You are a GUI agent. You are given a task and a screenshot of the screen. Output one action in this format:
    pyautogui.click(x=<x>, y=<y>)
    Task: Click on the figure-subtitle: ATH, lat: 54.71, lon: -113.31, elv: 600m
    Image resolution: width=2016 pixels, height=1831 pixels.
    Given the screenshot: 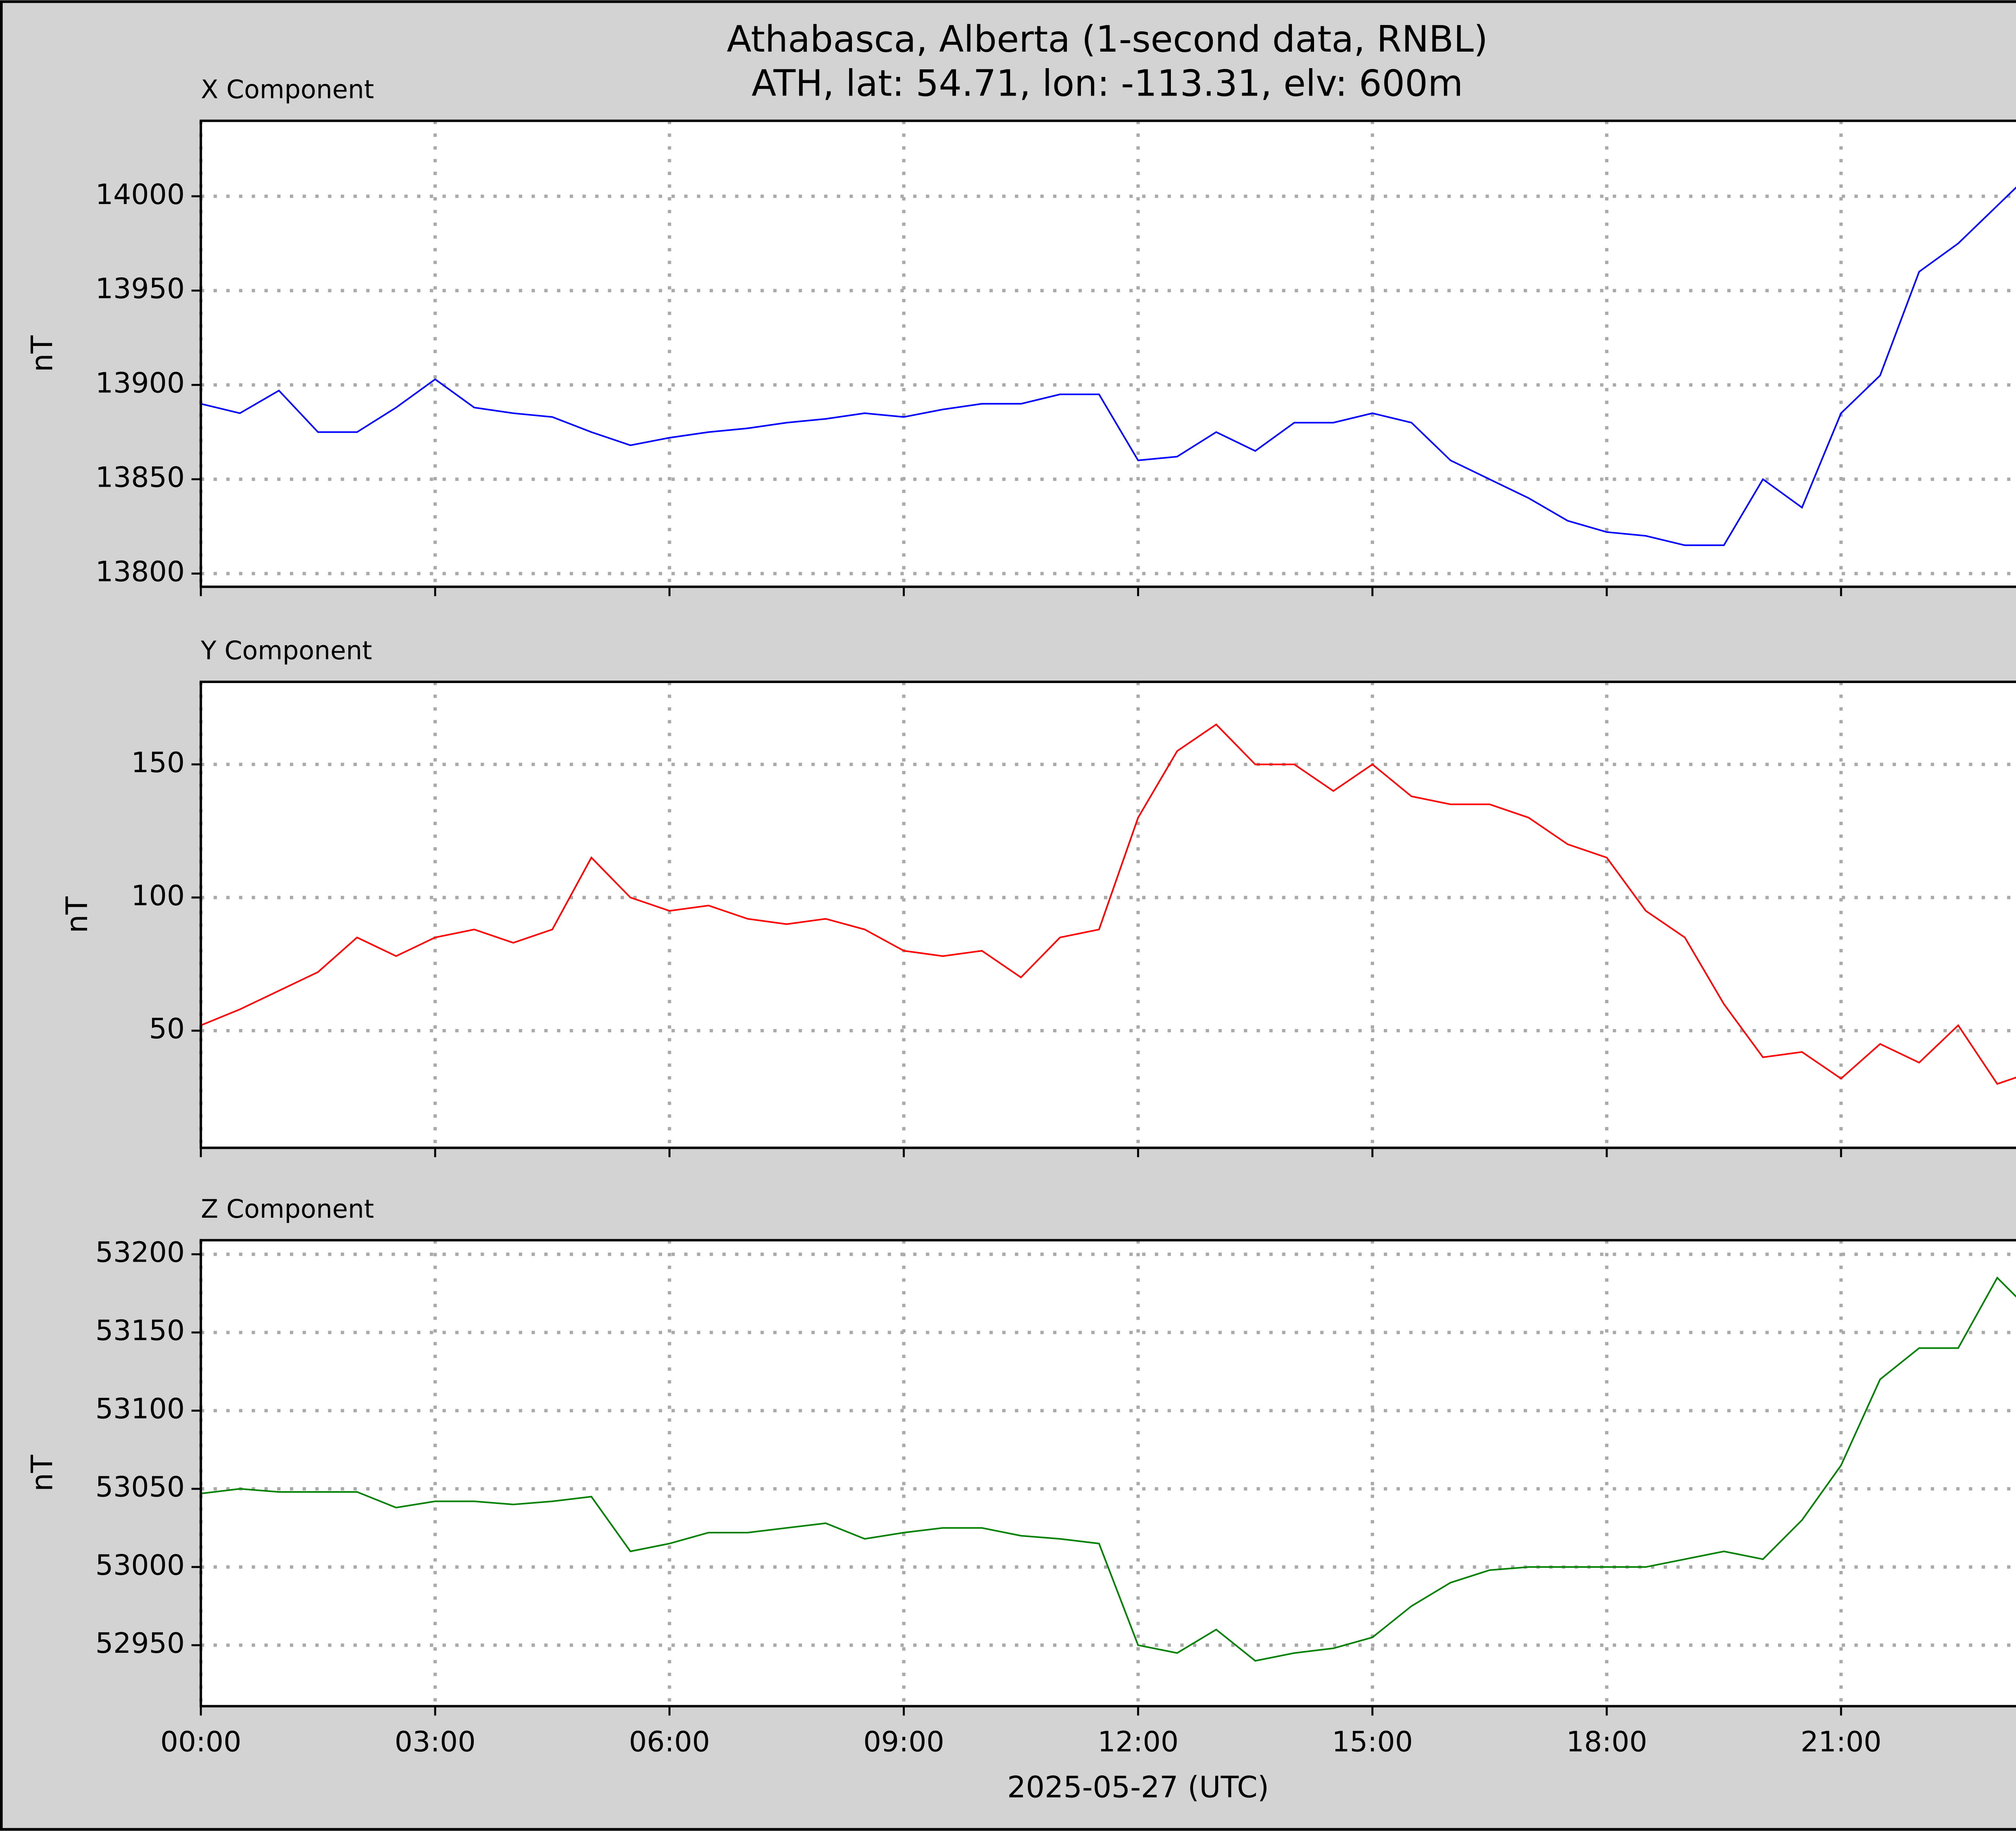 What is the action you would take?
    pyautogui.click(x=1107, y=84)
    